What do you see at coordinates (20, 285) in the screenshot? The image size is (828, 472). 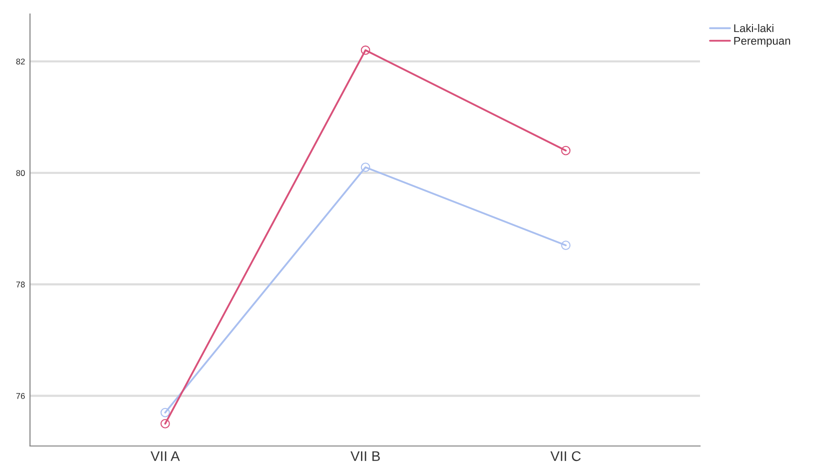 I see `y-tick-label: 78` at bounding box center [20, 285].